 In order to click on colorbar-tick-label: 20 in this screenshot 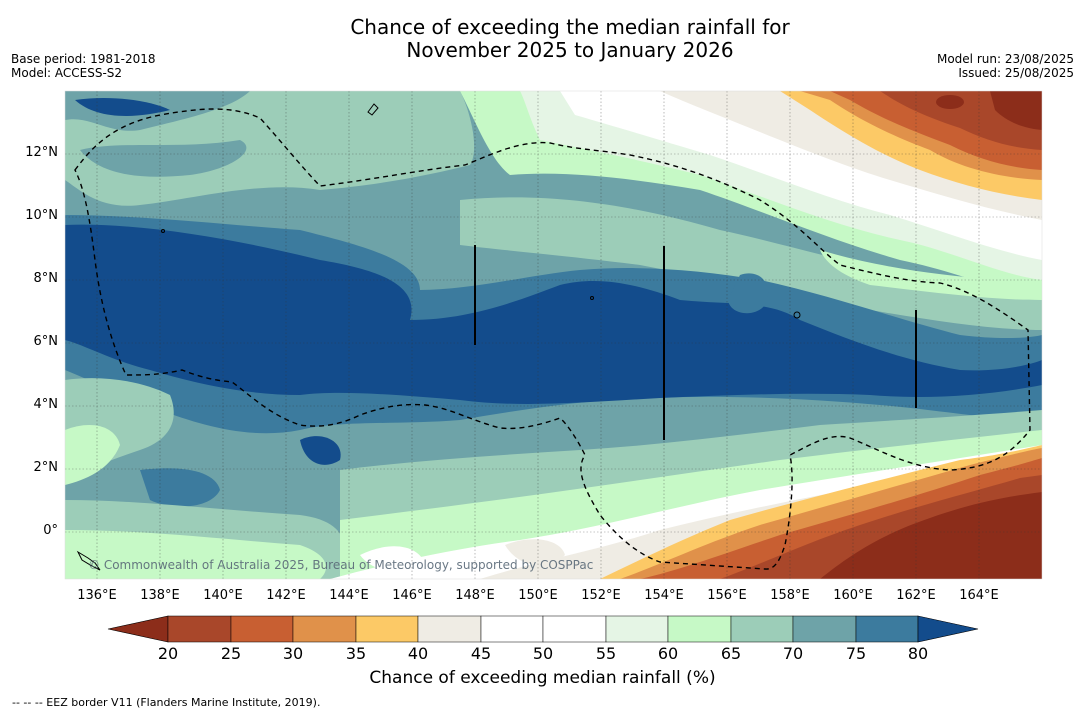, I will do `click(168, 653)`.